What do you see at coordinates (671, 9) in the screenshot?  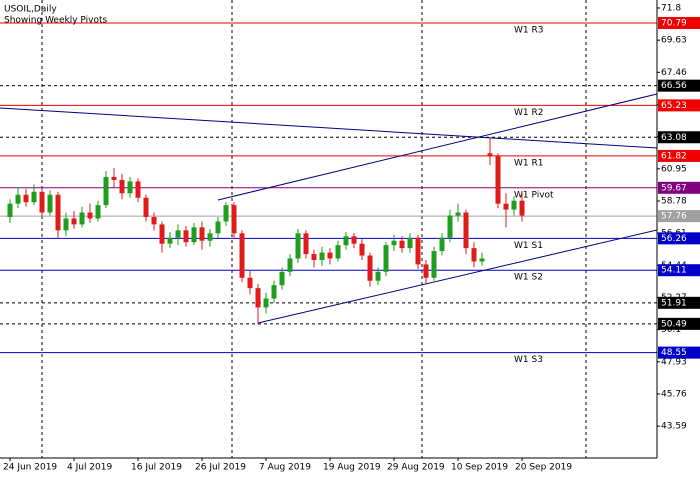 I see `y-tick-label: 71.8` at bounding box center [671, 9].